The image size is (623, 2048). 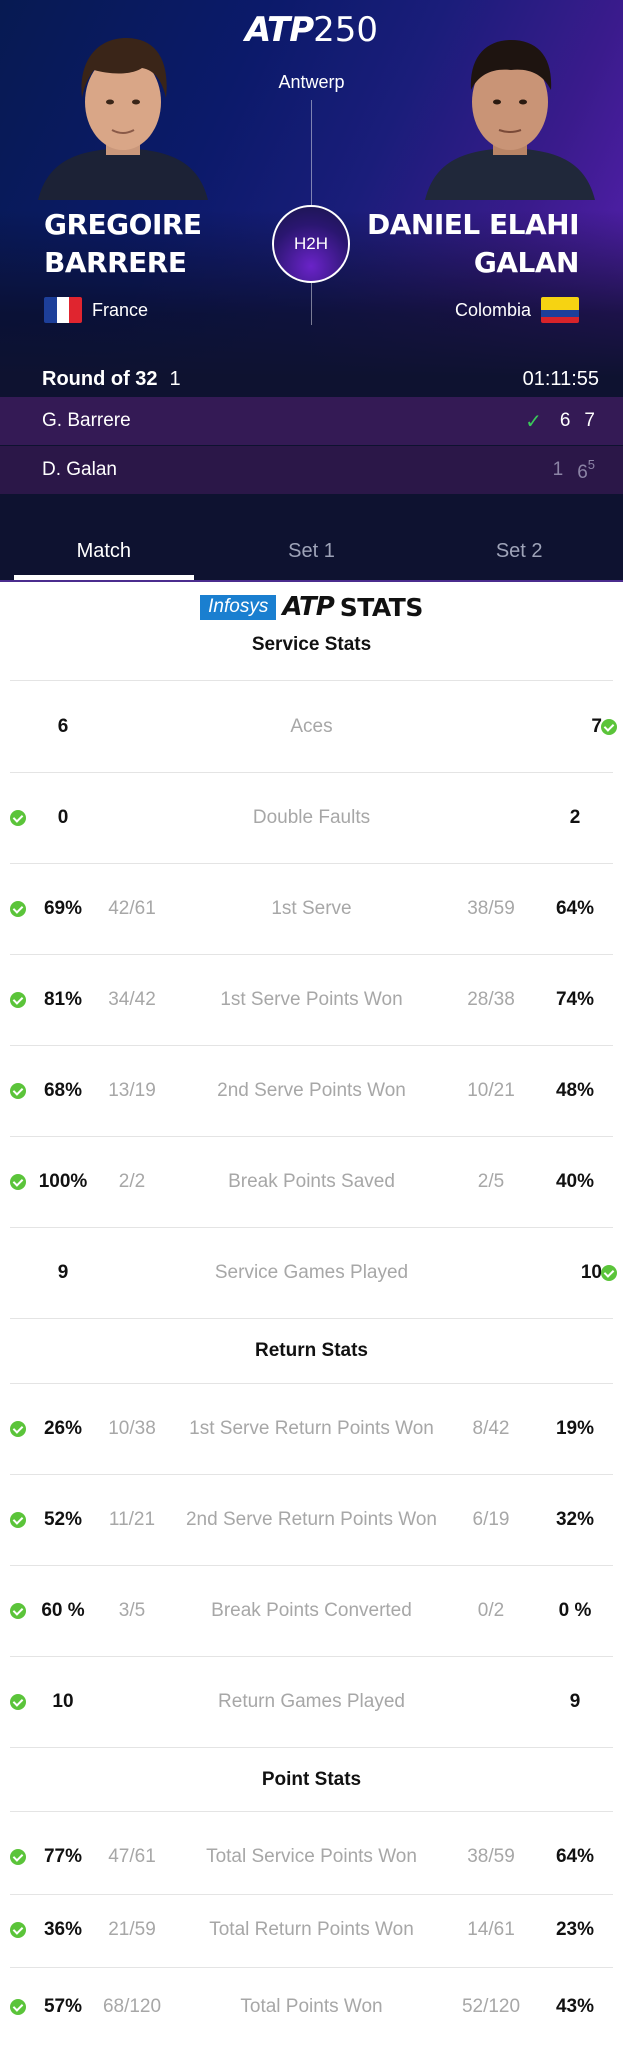 I want to click on player2-stat-value: 9, so click(x=575, y=1701).